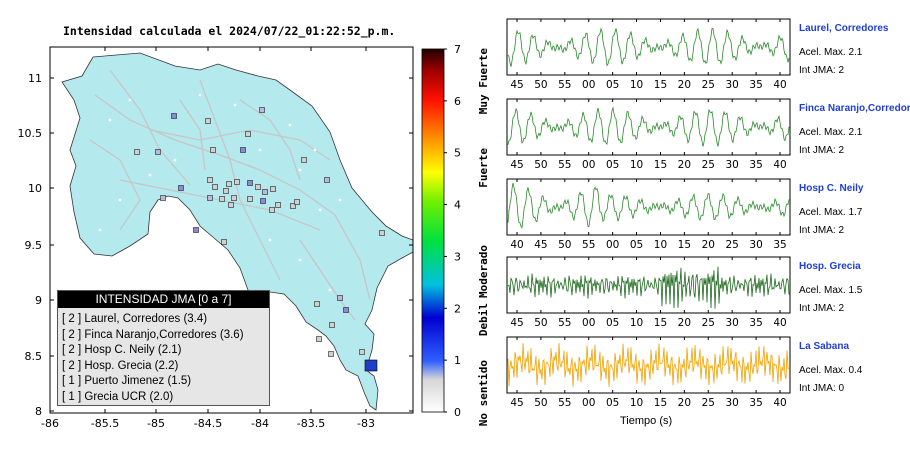 The height and width of the screenshot is (460, 910). What do you see at coordinates (457, 256) in the screenshot?
I see `colorbar-tick-label: 3` at bounding box center [457, 256].